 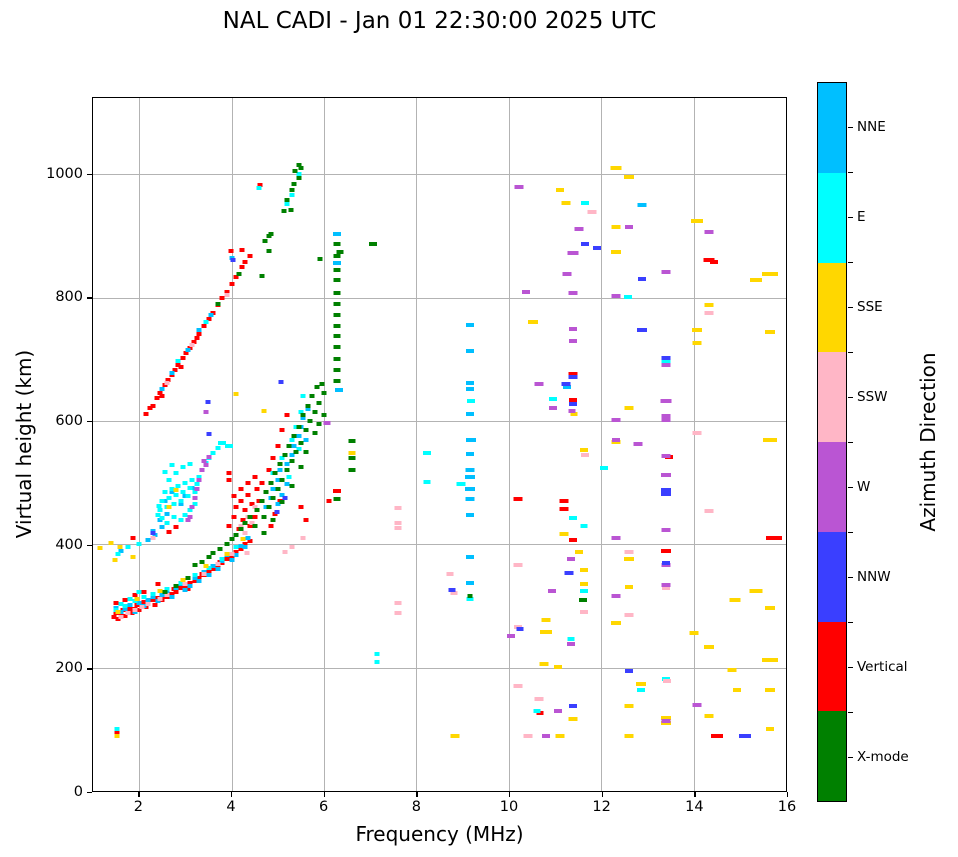 I want to click on y-tick-label: 0, so click(x=78, y=792).